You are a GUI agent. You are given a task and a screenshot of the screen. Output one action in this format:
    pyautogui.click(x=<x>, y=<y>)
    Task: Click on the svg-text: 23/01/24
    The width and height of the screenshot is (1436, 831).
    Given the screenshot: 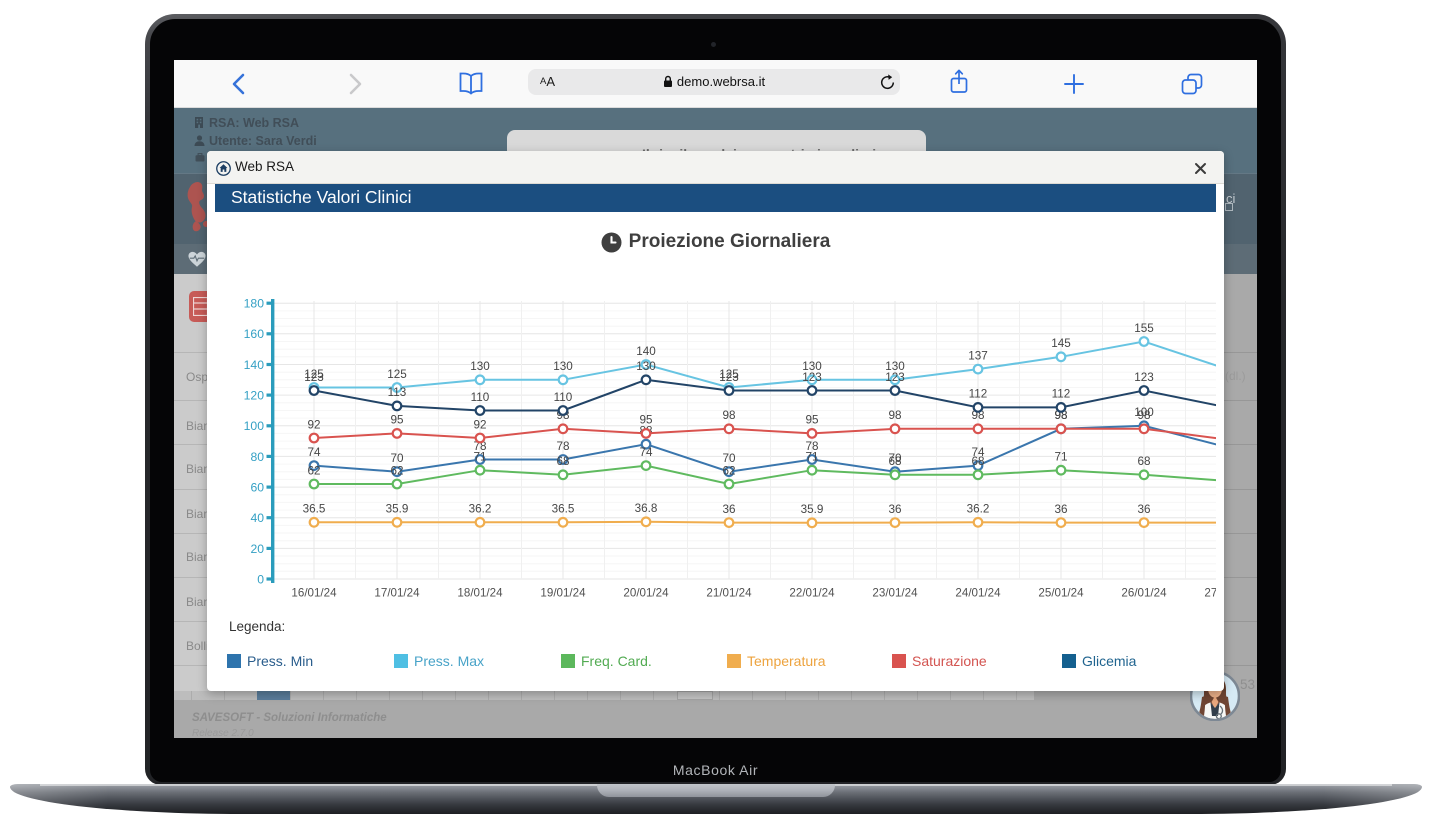 What is the action you would take?
    pyautogui.click(x=895, y=593)
    